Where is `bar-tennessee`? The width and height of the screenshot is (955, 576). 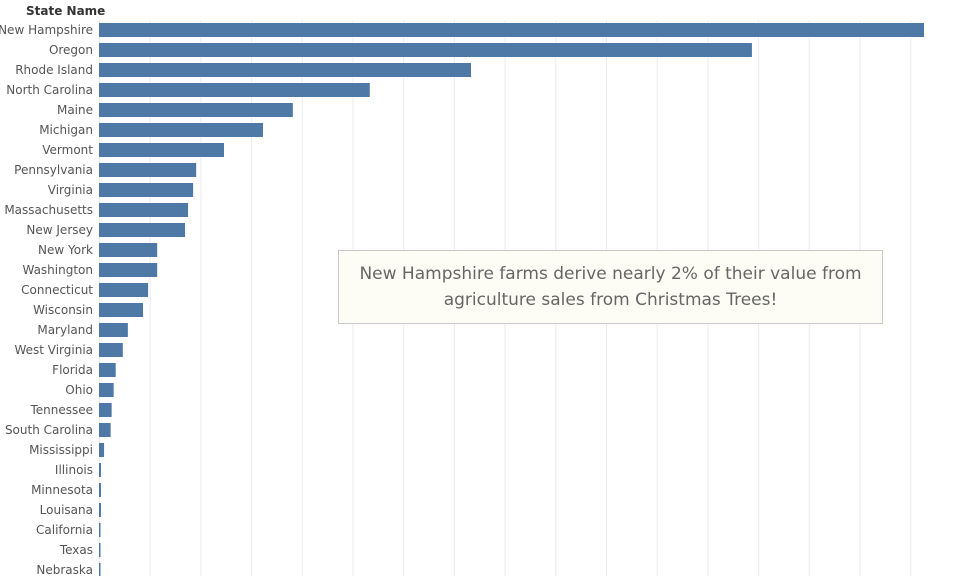
bar-tennessee is located at coordinates (105, 410).